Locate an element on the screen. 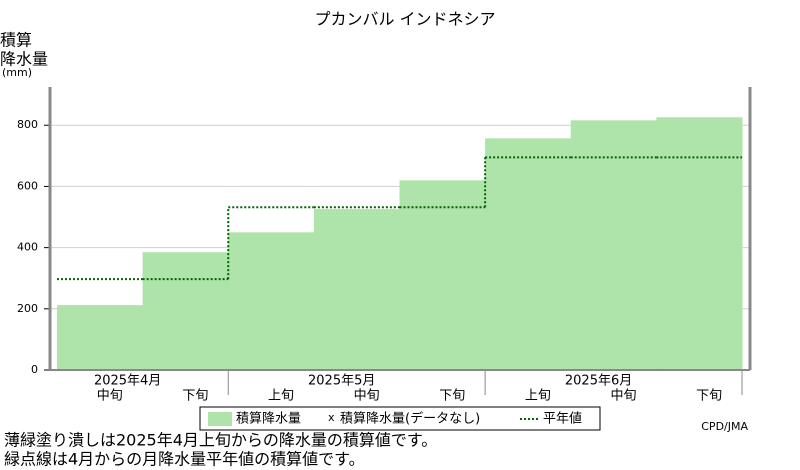 This screenshot has height=470, width=800. month-label: 2025年4月 is located at coordinates (127, 381).